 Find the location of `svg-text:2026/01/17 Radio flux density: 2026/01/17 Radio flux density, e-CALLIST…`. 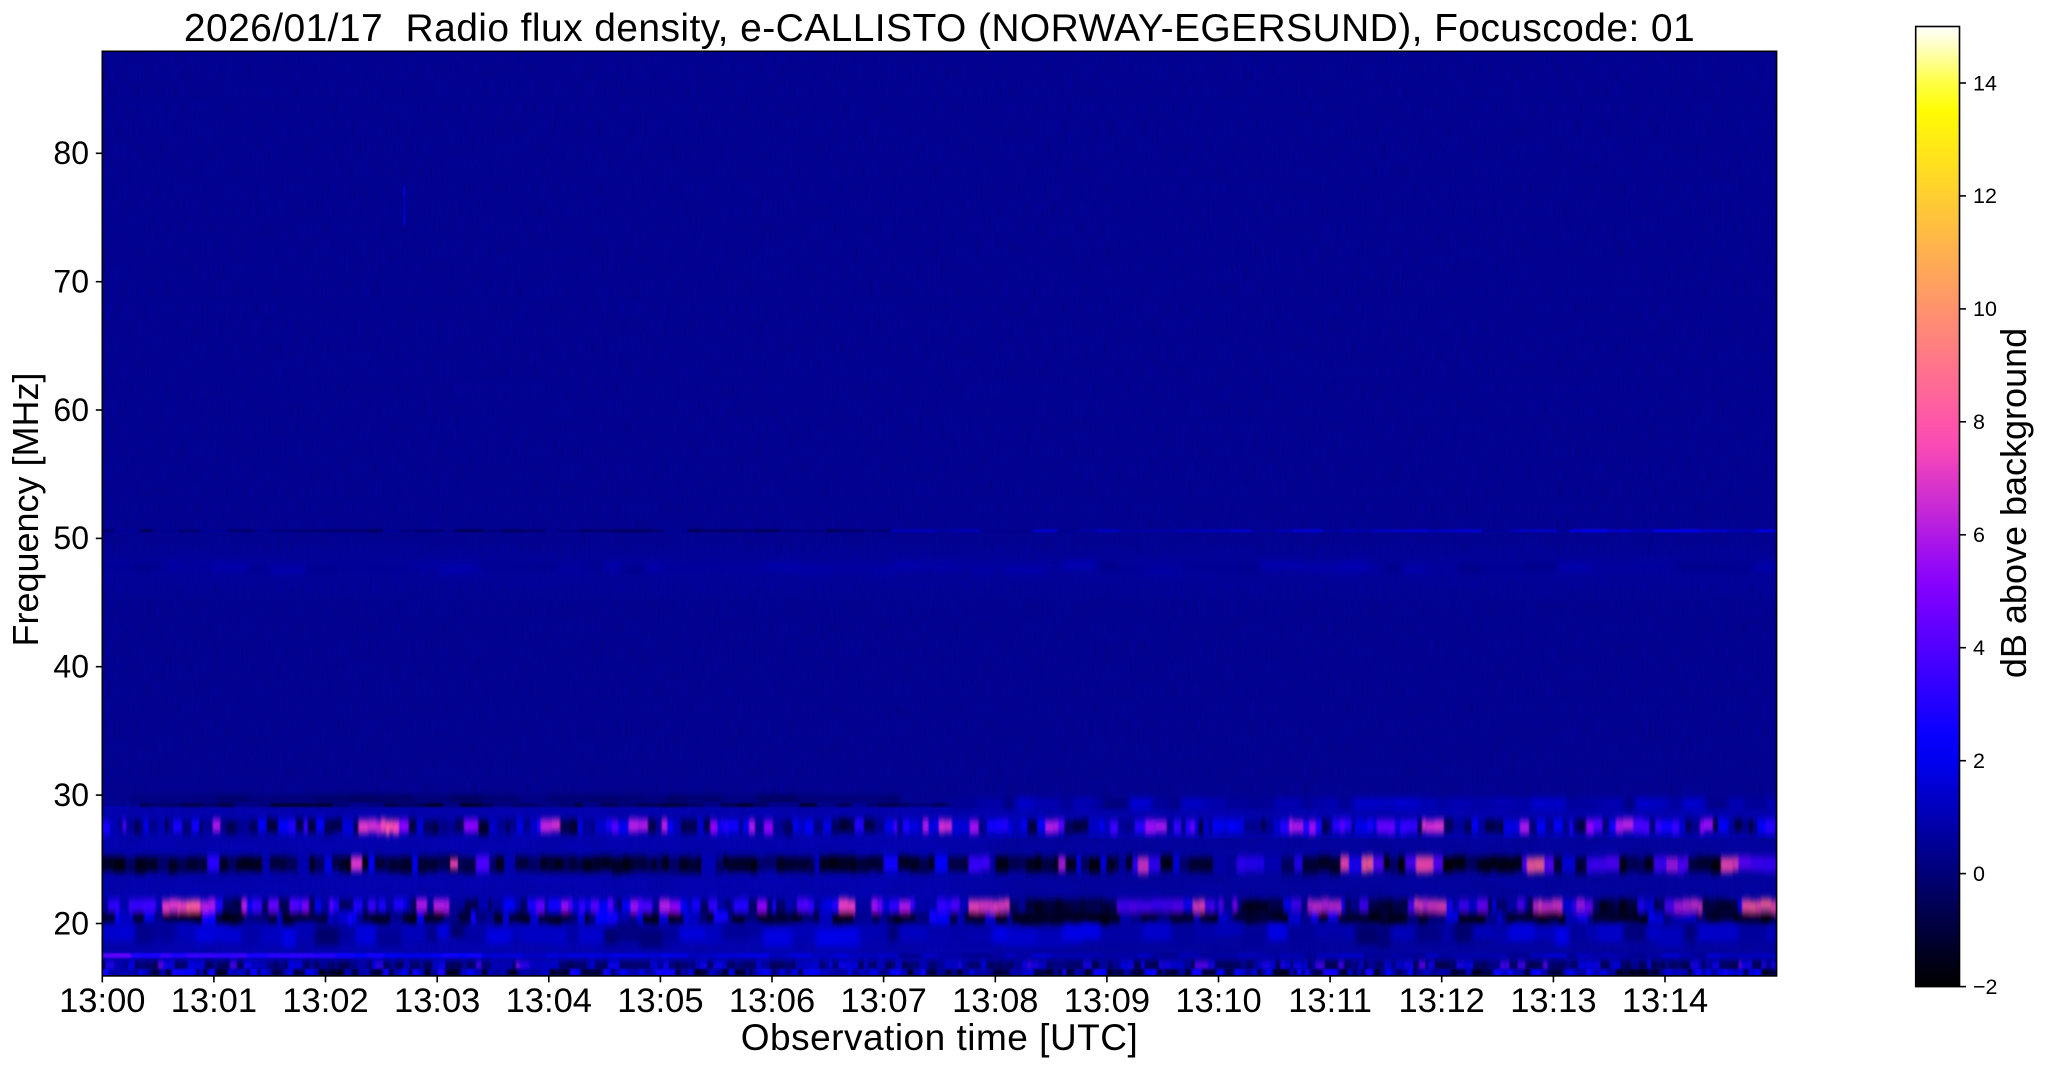

svg-text:2026/01/17 Radio flux density: 2026/01/17 Radio flux density, e-CALLIST… is located at coordinates (939, 28).